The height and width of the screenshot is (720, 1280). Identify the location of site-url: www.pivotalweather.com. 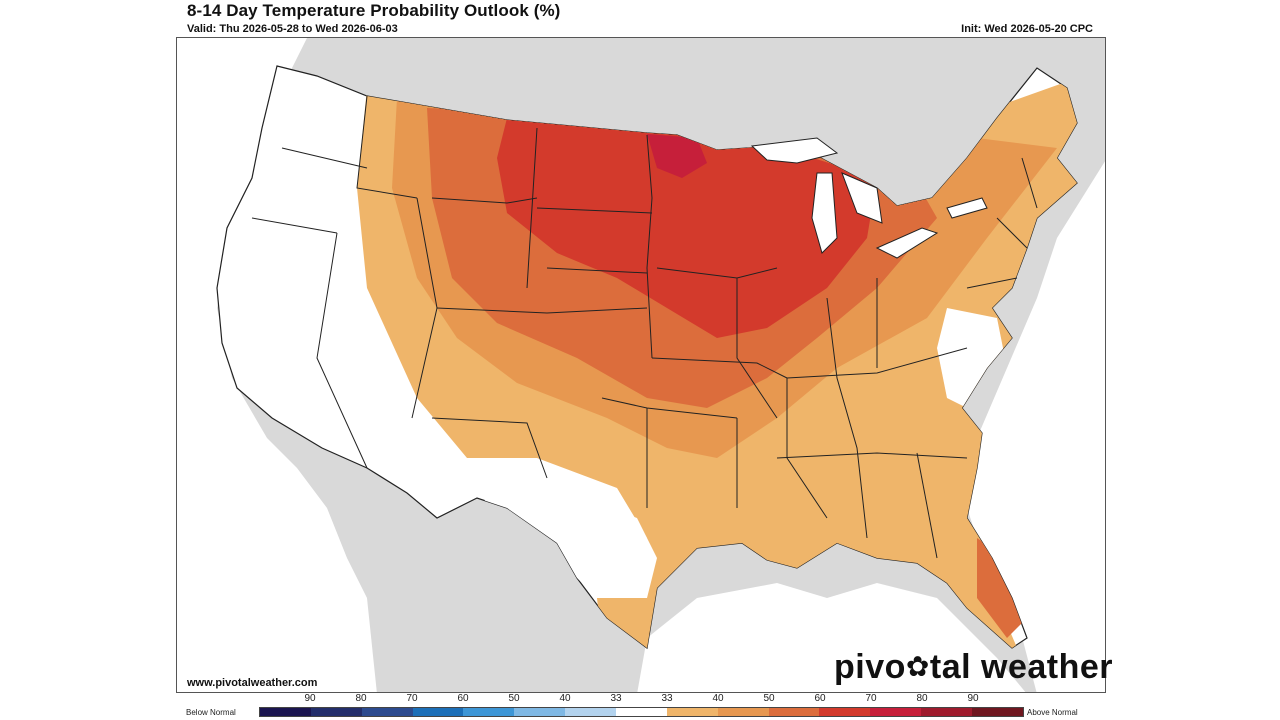
(252, 683).